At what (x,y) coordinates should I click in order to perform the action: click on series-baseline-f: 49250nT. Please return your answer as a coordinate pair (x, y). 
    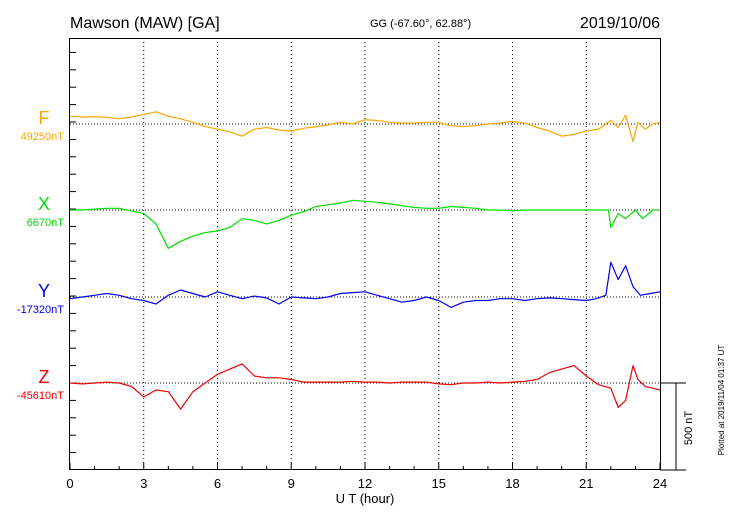
    Looking at the image, I should click on (43, 137).